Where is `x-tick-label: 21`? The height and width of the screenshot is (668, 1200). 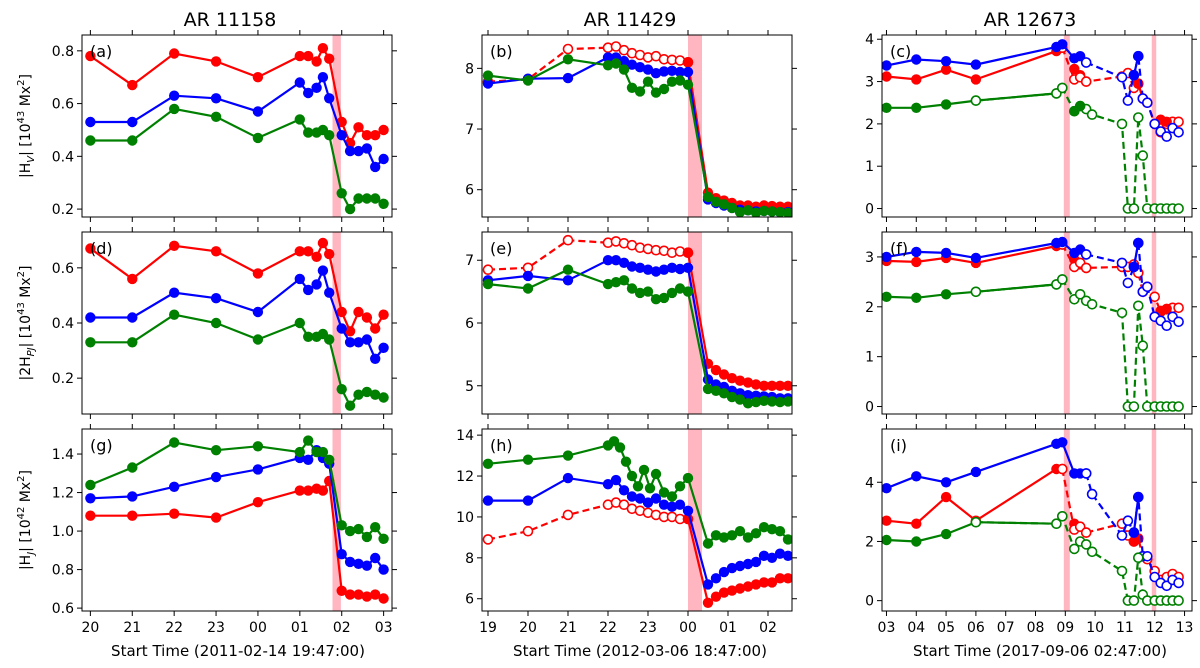 x-tick-label: 21 is located at coordinates (132, 628).